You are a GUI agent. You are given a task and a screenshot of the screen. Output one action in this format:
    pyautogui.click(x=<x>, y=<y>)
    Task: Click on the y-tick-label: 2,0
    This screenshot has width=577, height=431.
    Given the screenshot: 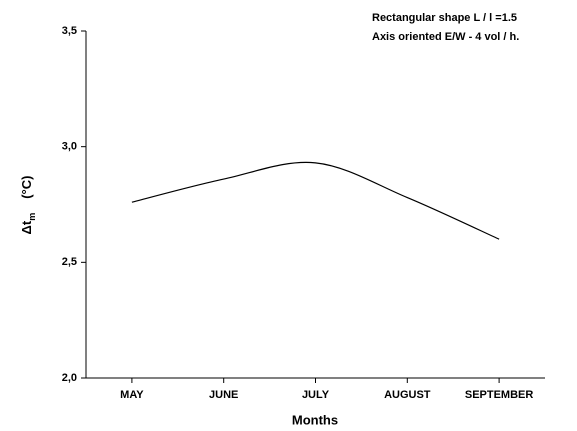 What is the action you would take?
    pyautogui.click(x=69, y=378)
    